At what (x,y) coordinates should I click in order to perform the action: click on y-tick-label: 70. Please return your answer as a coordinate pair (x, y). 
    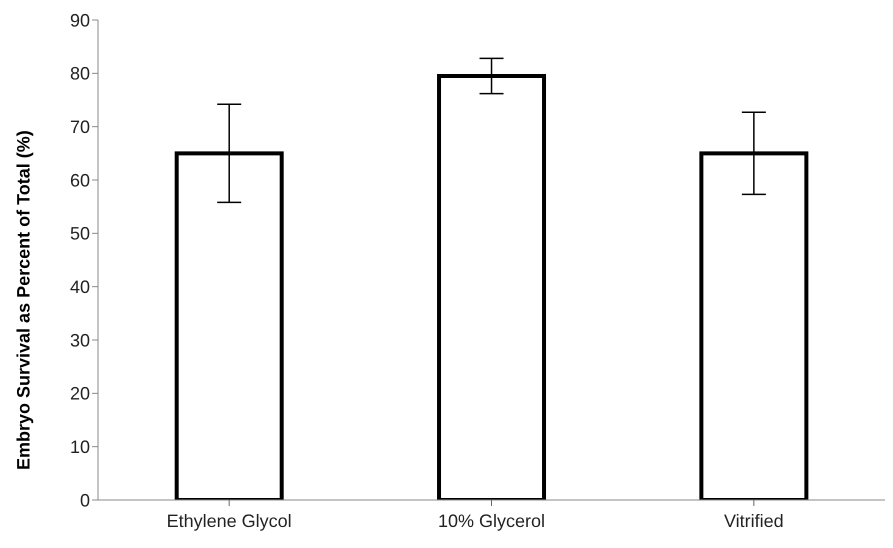
    Looking at the image, I should click on (80, 127).